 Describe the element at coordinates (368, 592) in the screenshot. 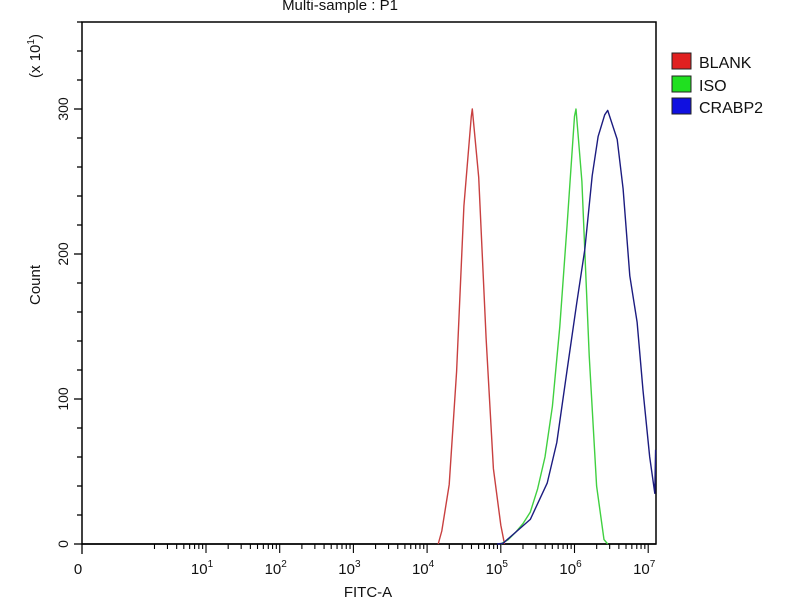

I see `x-axis-label: FITC-A` at that location.